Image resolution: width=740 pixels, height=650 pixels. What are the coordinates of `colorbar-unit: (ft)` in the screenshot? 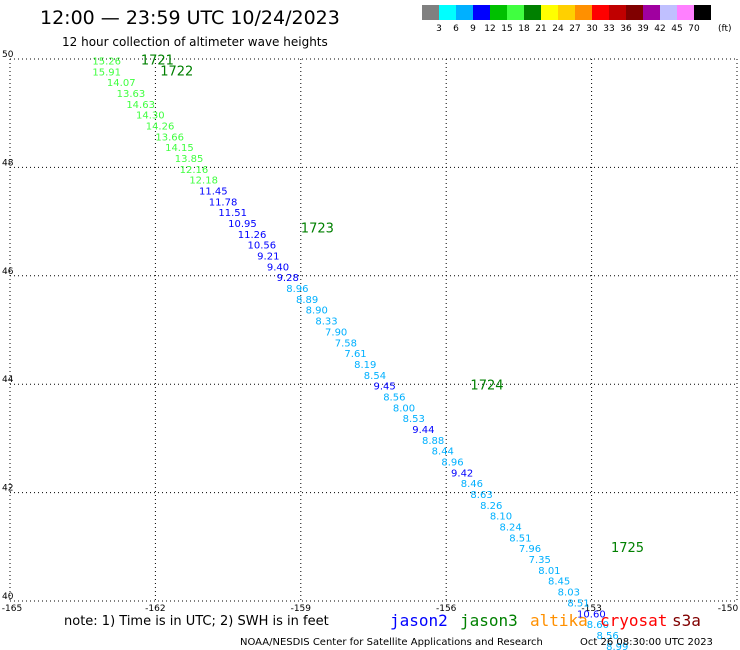 It's located at (725, 29).